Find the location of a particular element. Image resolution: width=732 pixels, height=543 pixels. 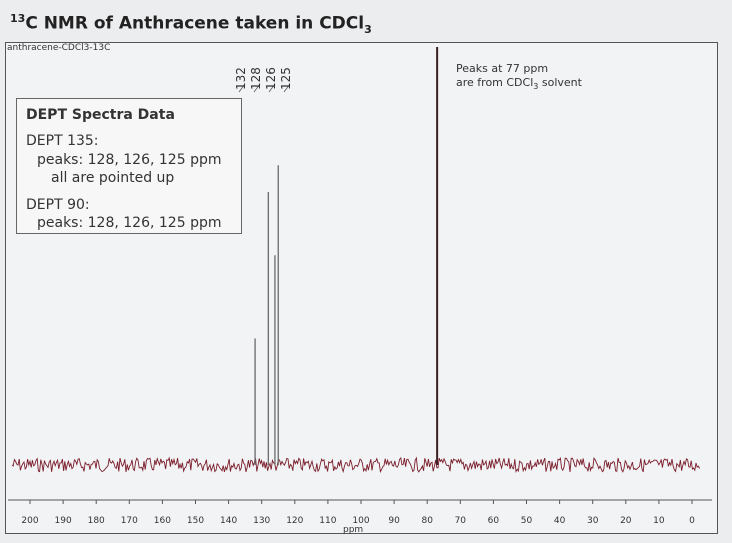

x-tick-label-120: 120 is located at coordinates (294, 521).